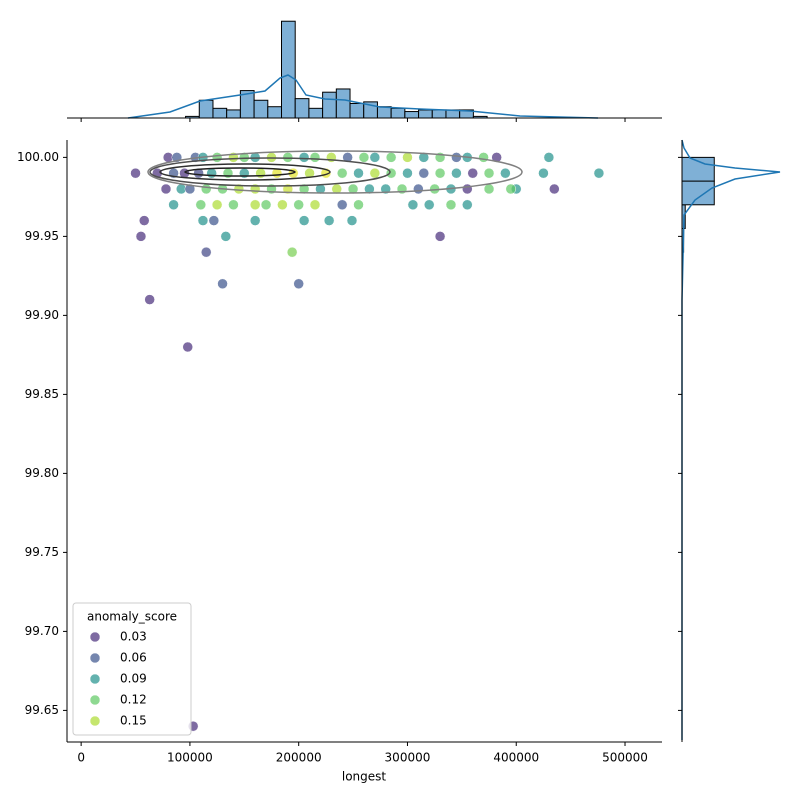 Image resolution: width=800 pixels, height=804 pixels. What do you see at coordinates (516, 758) in the screenshot?
I see `x-tick-label: 400000` at bounding box center [516, 758].